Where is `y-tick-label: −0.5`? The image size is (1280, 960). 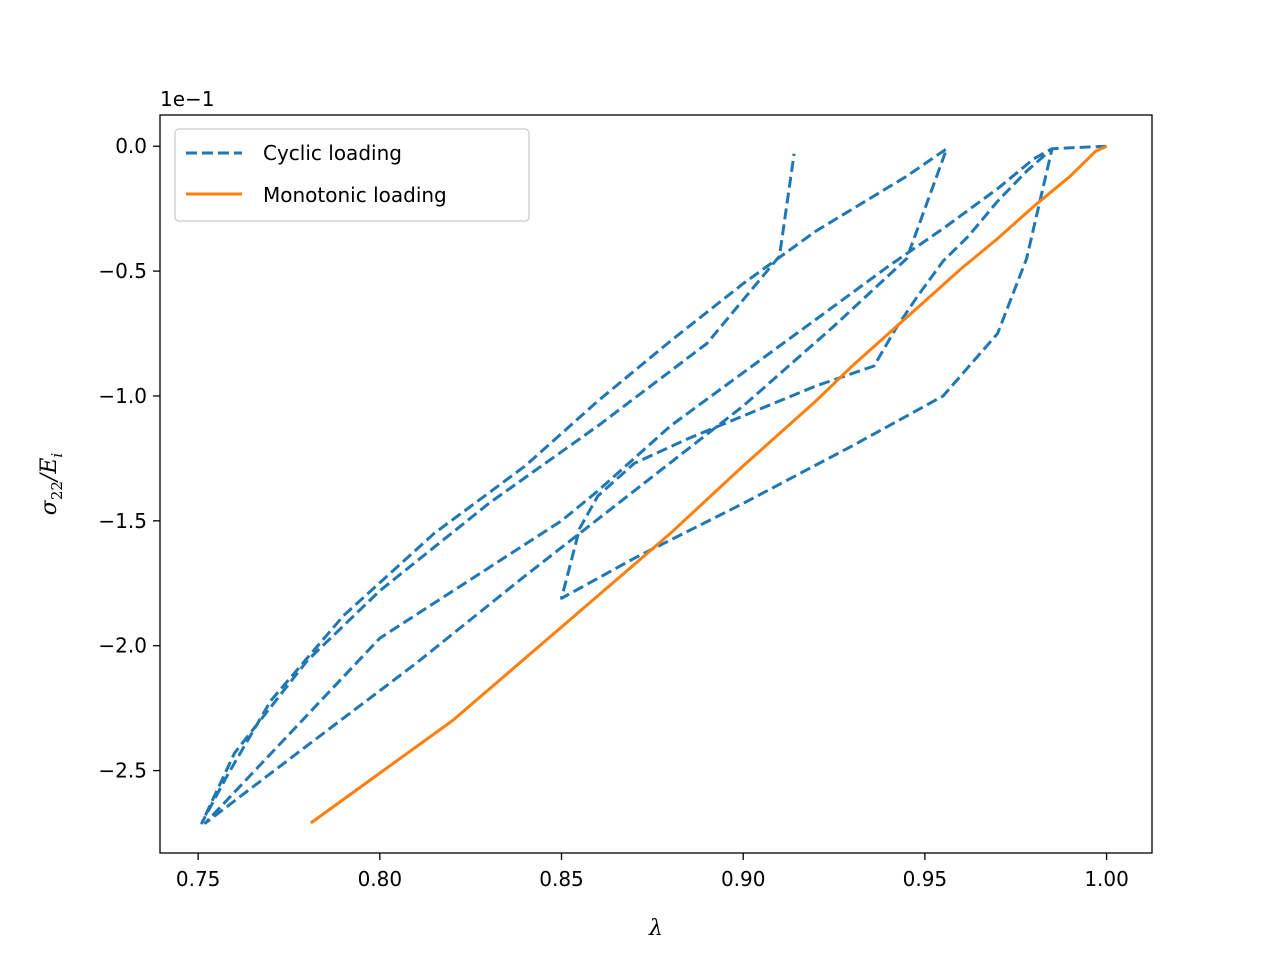
y-tick-label: −0.5 is located at coordinates (122, 271).